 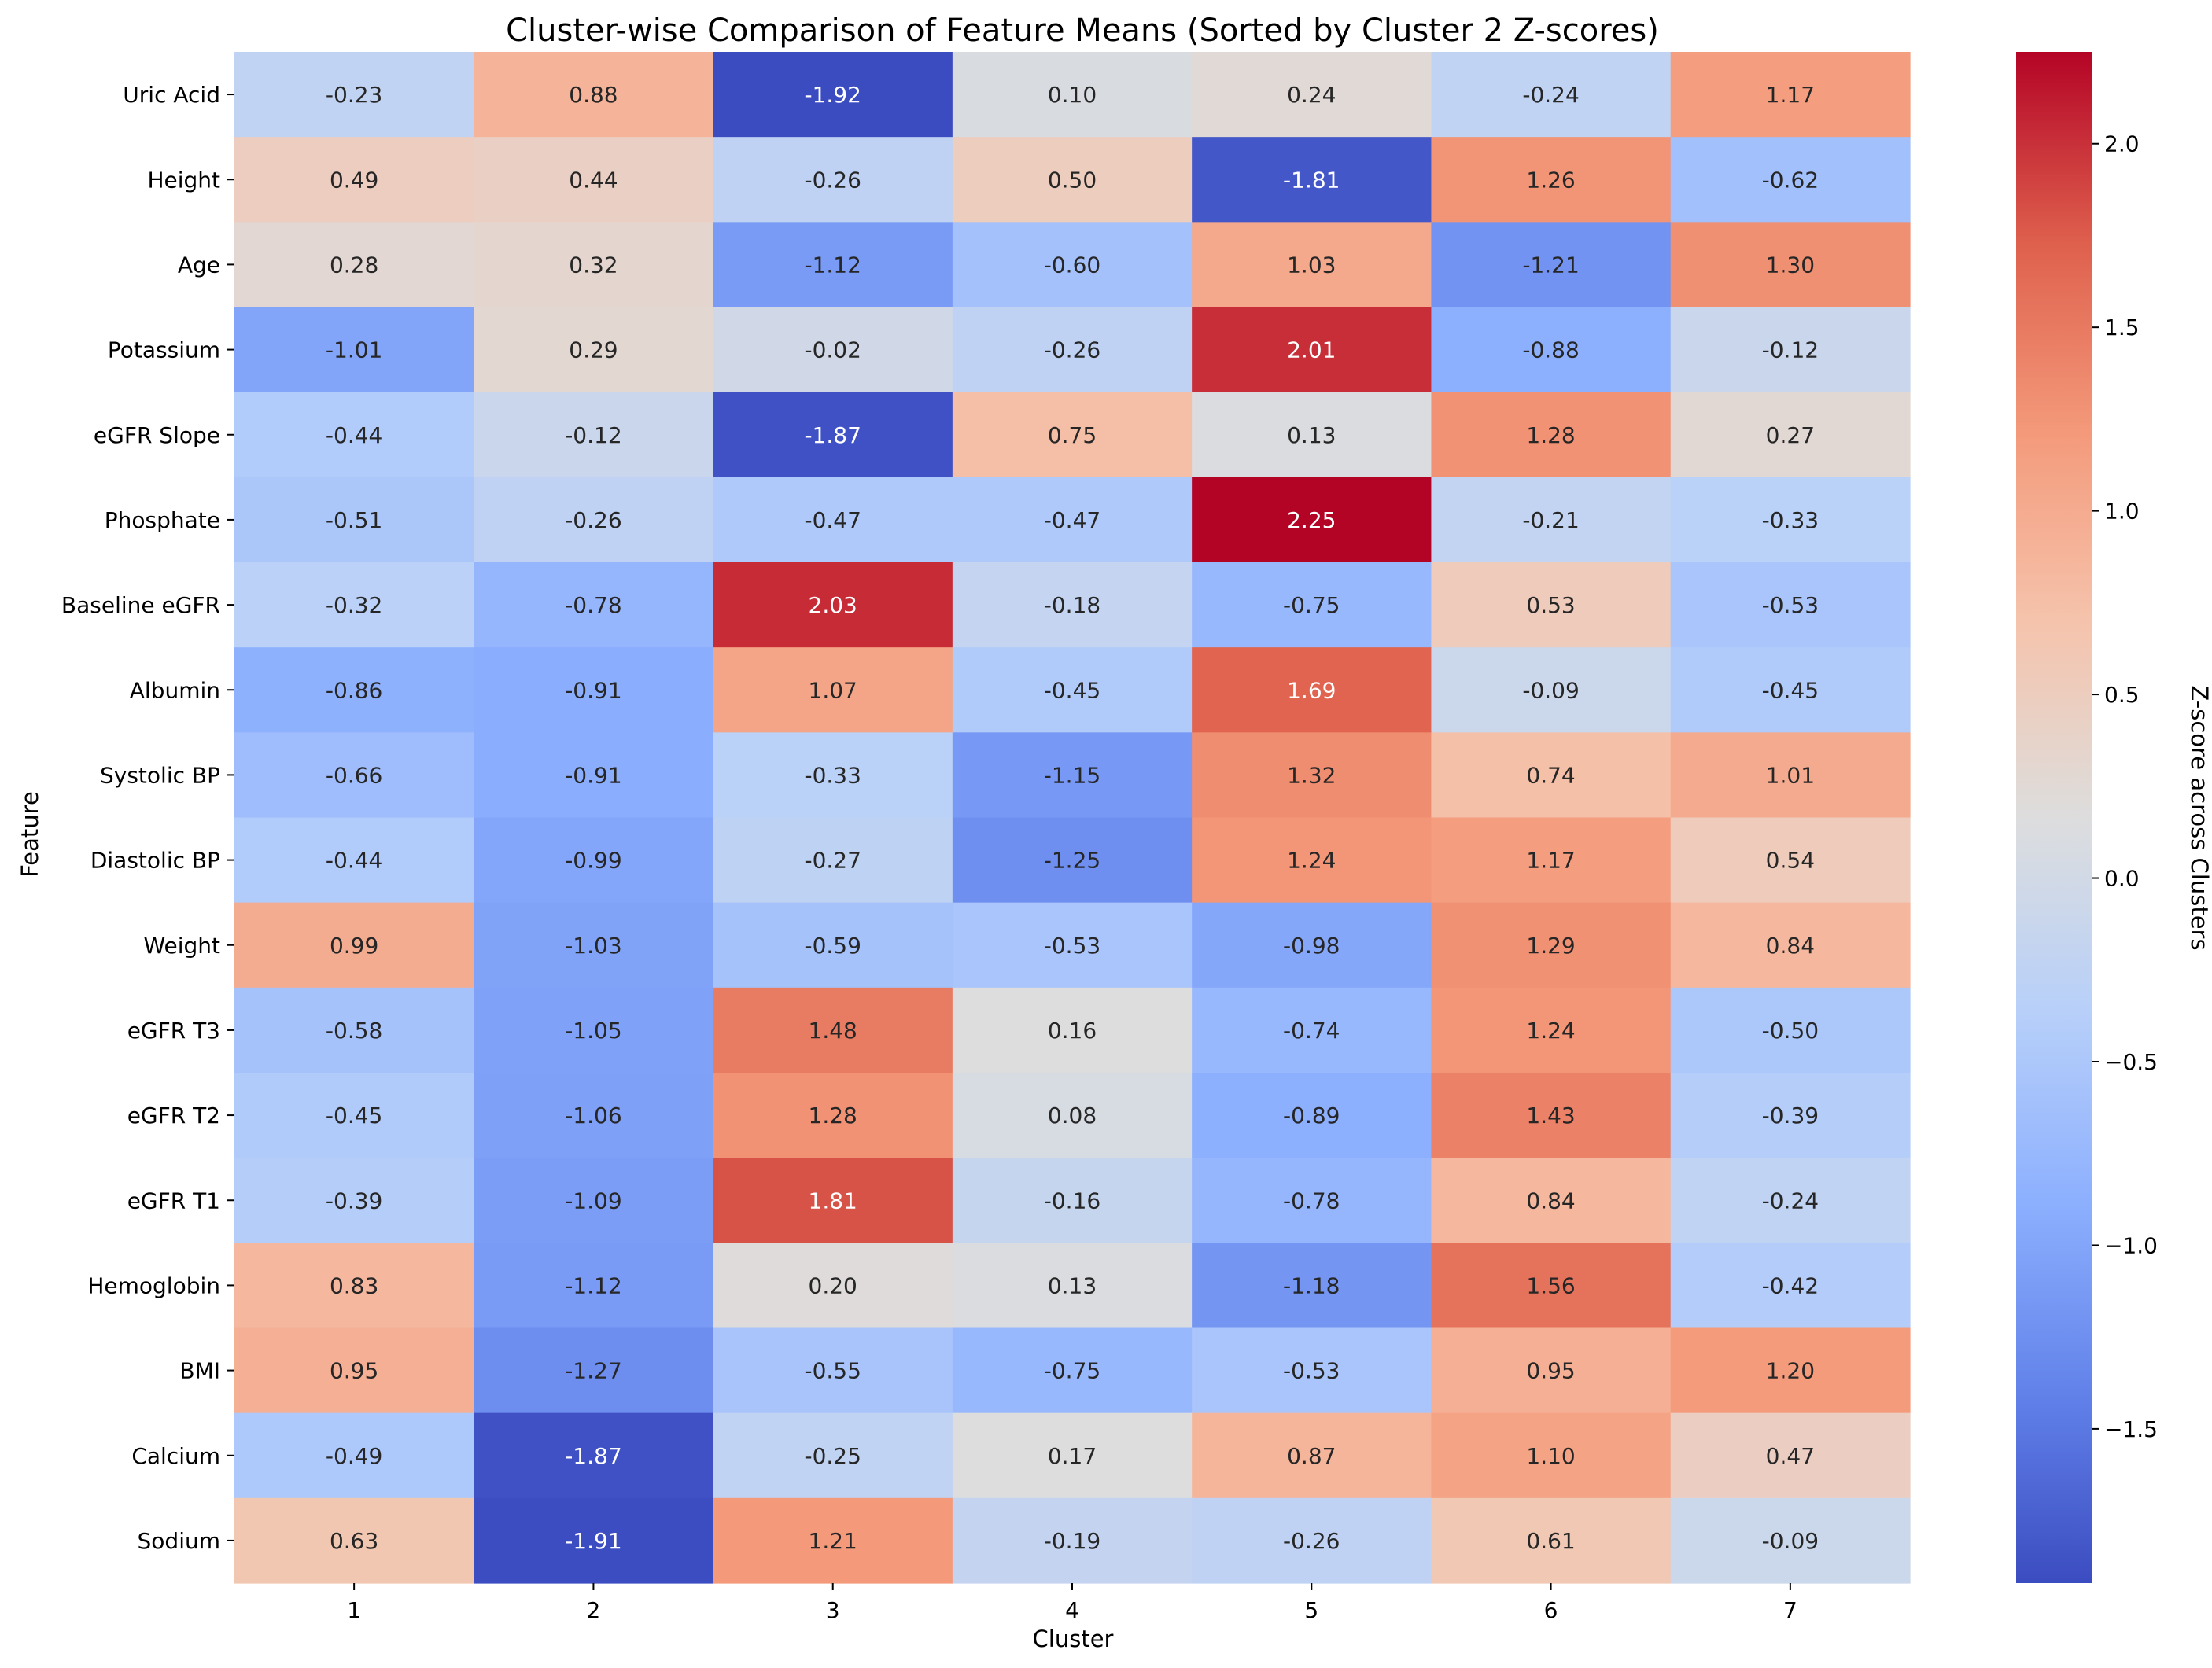 What do you see at coordinates (1311, 350) in the screenshot?
I see `cell-value-label: 2.01` at bounding box center [1311, 350].